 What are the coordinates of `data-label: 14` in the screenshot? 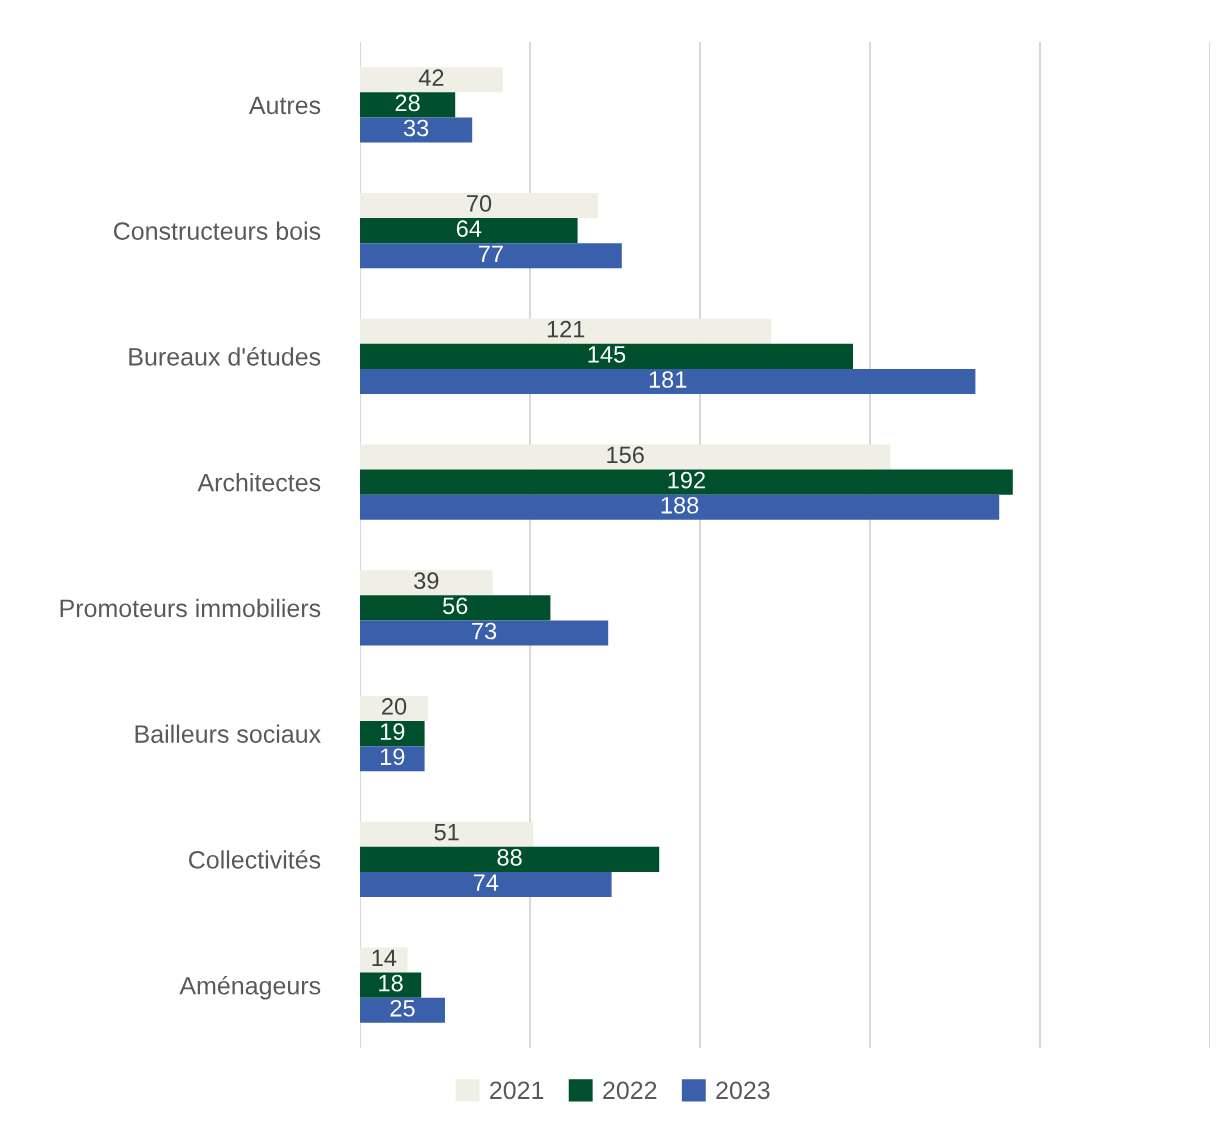 It's located at (384, 958).